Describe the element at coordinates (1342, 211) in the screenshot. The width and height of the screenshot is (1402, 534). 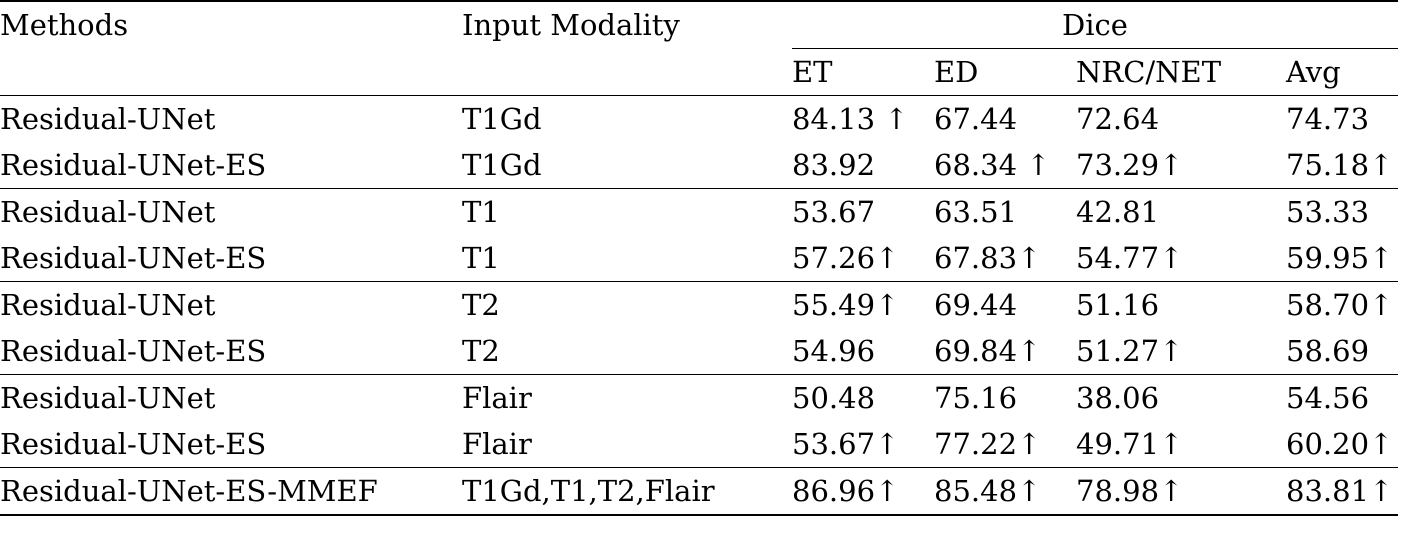
I see `cell-avg: 53.33` at that location.